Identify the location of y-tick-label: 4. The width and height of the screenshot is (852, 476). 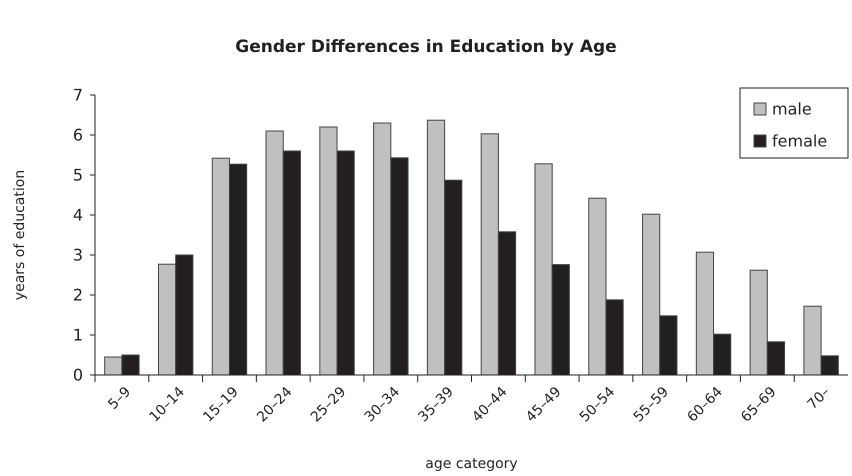
(77, 215).